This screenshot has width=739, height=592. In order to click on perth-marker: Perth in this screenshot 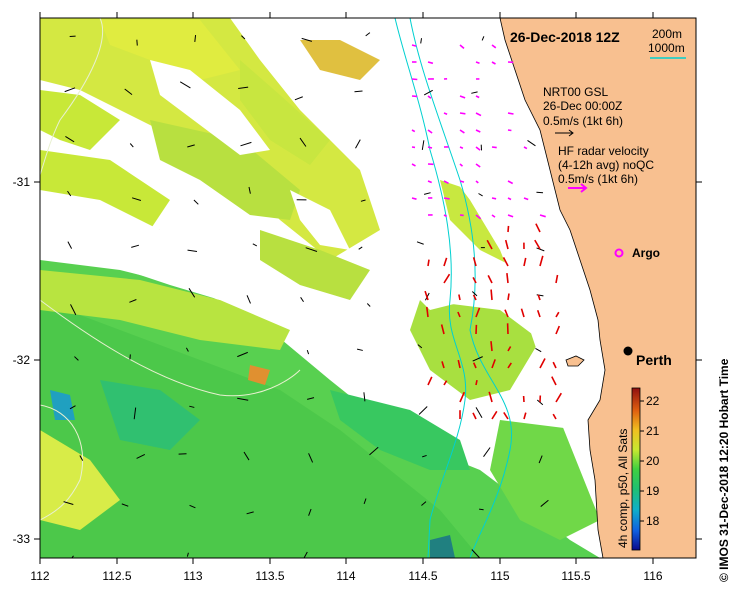, I will do `click(647, 357)`.